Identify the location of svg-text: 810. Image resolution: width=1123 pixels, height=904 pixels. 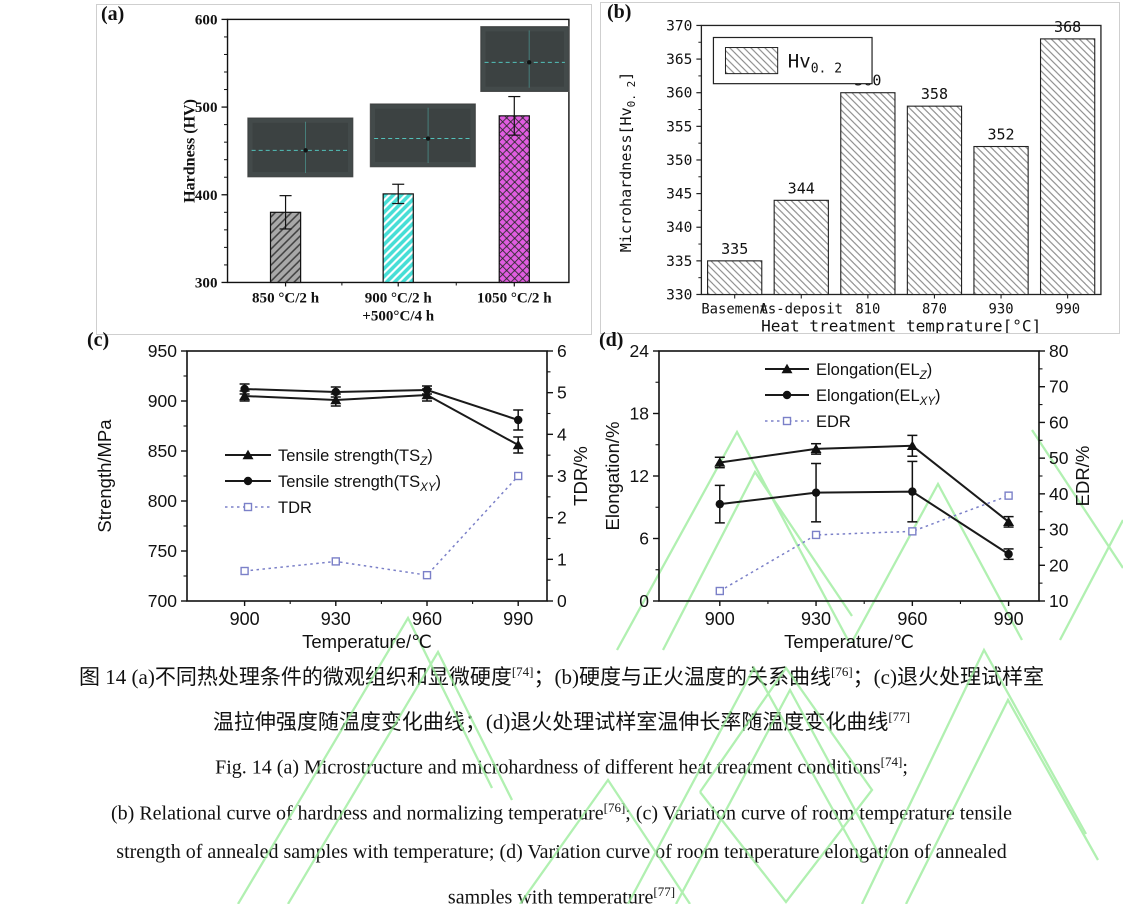
(867, 310).